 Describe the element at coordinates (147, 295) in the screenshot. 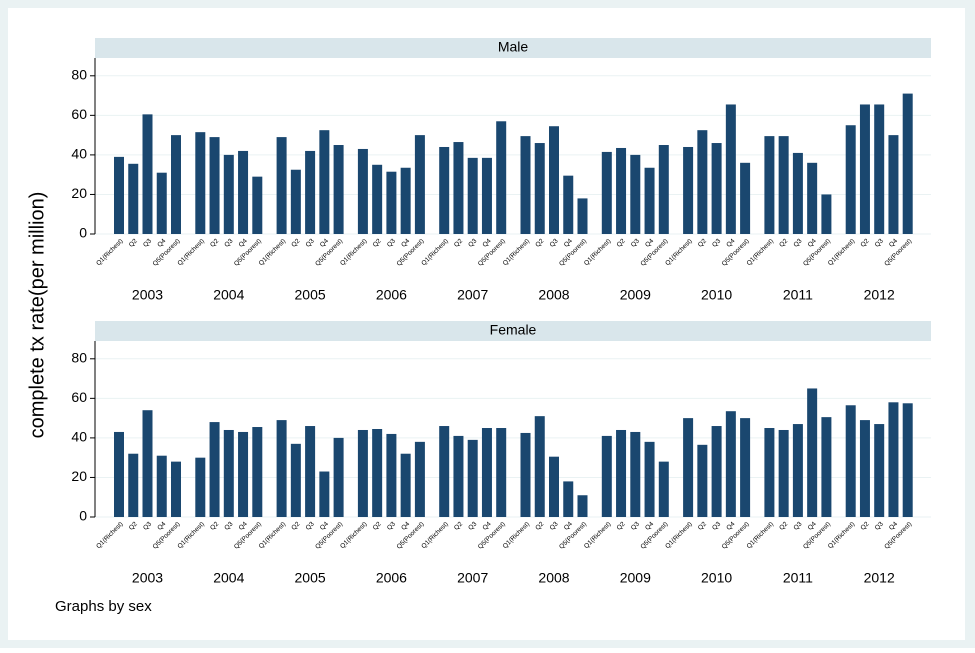

I see `group-label: 2003` at that location.